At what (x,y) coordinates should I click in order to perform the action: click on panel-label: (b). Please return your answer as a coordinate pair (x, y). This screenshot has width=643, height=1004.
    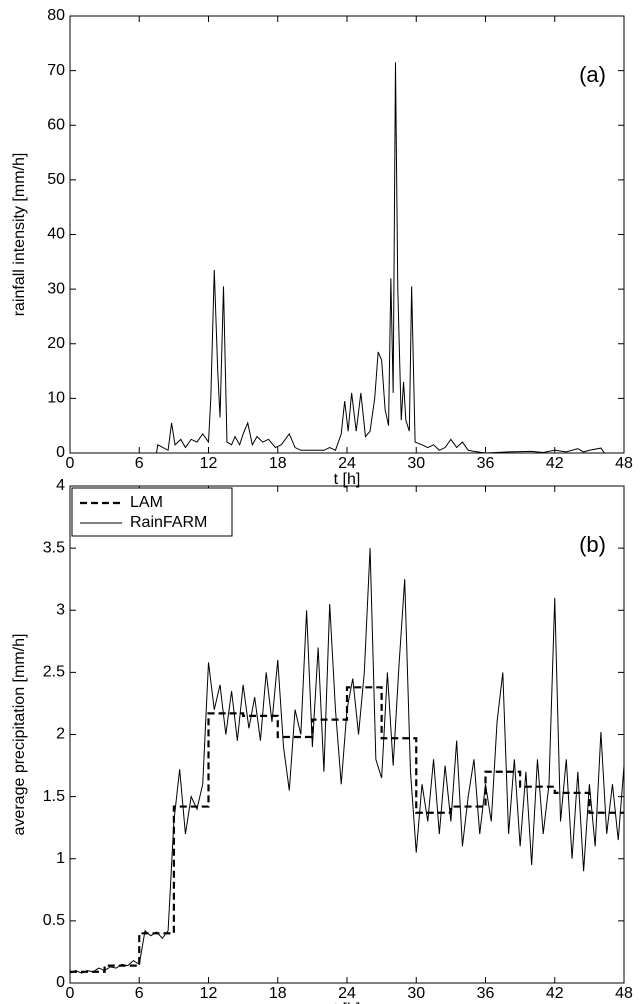
    Looking at the image, I should click on (592, 544).